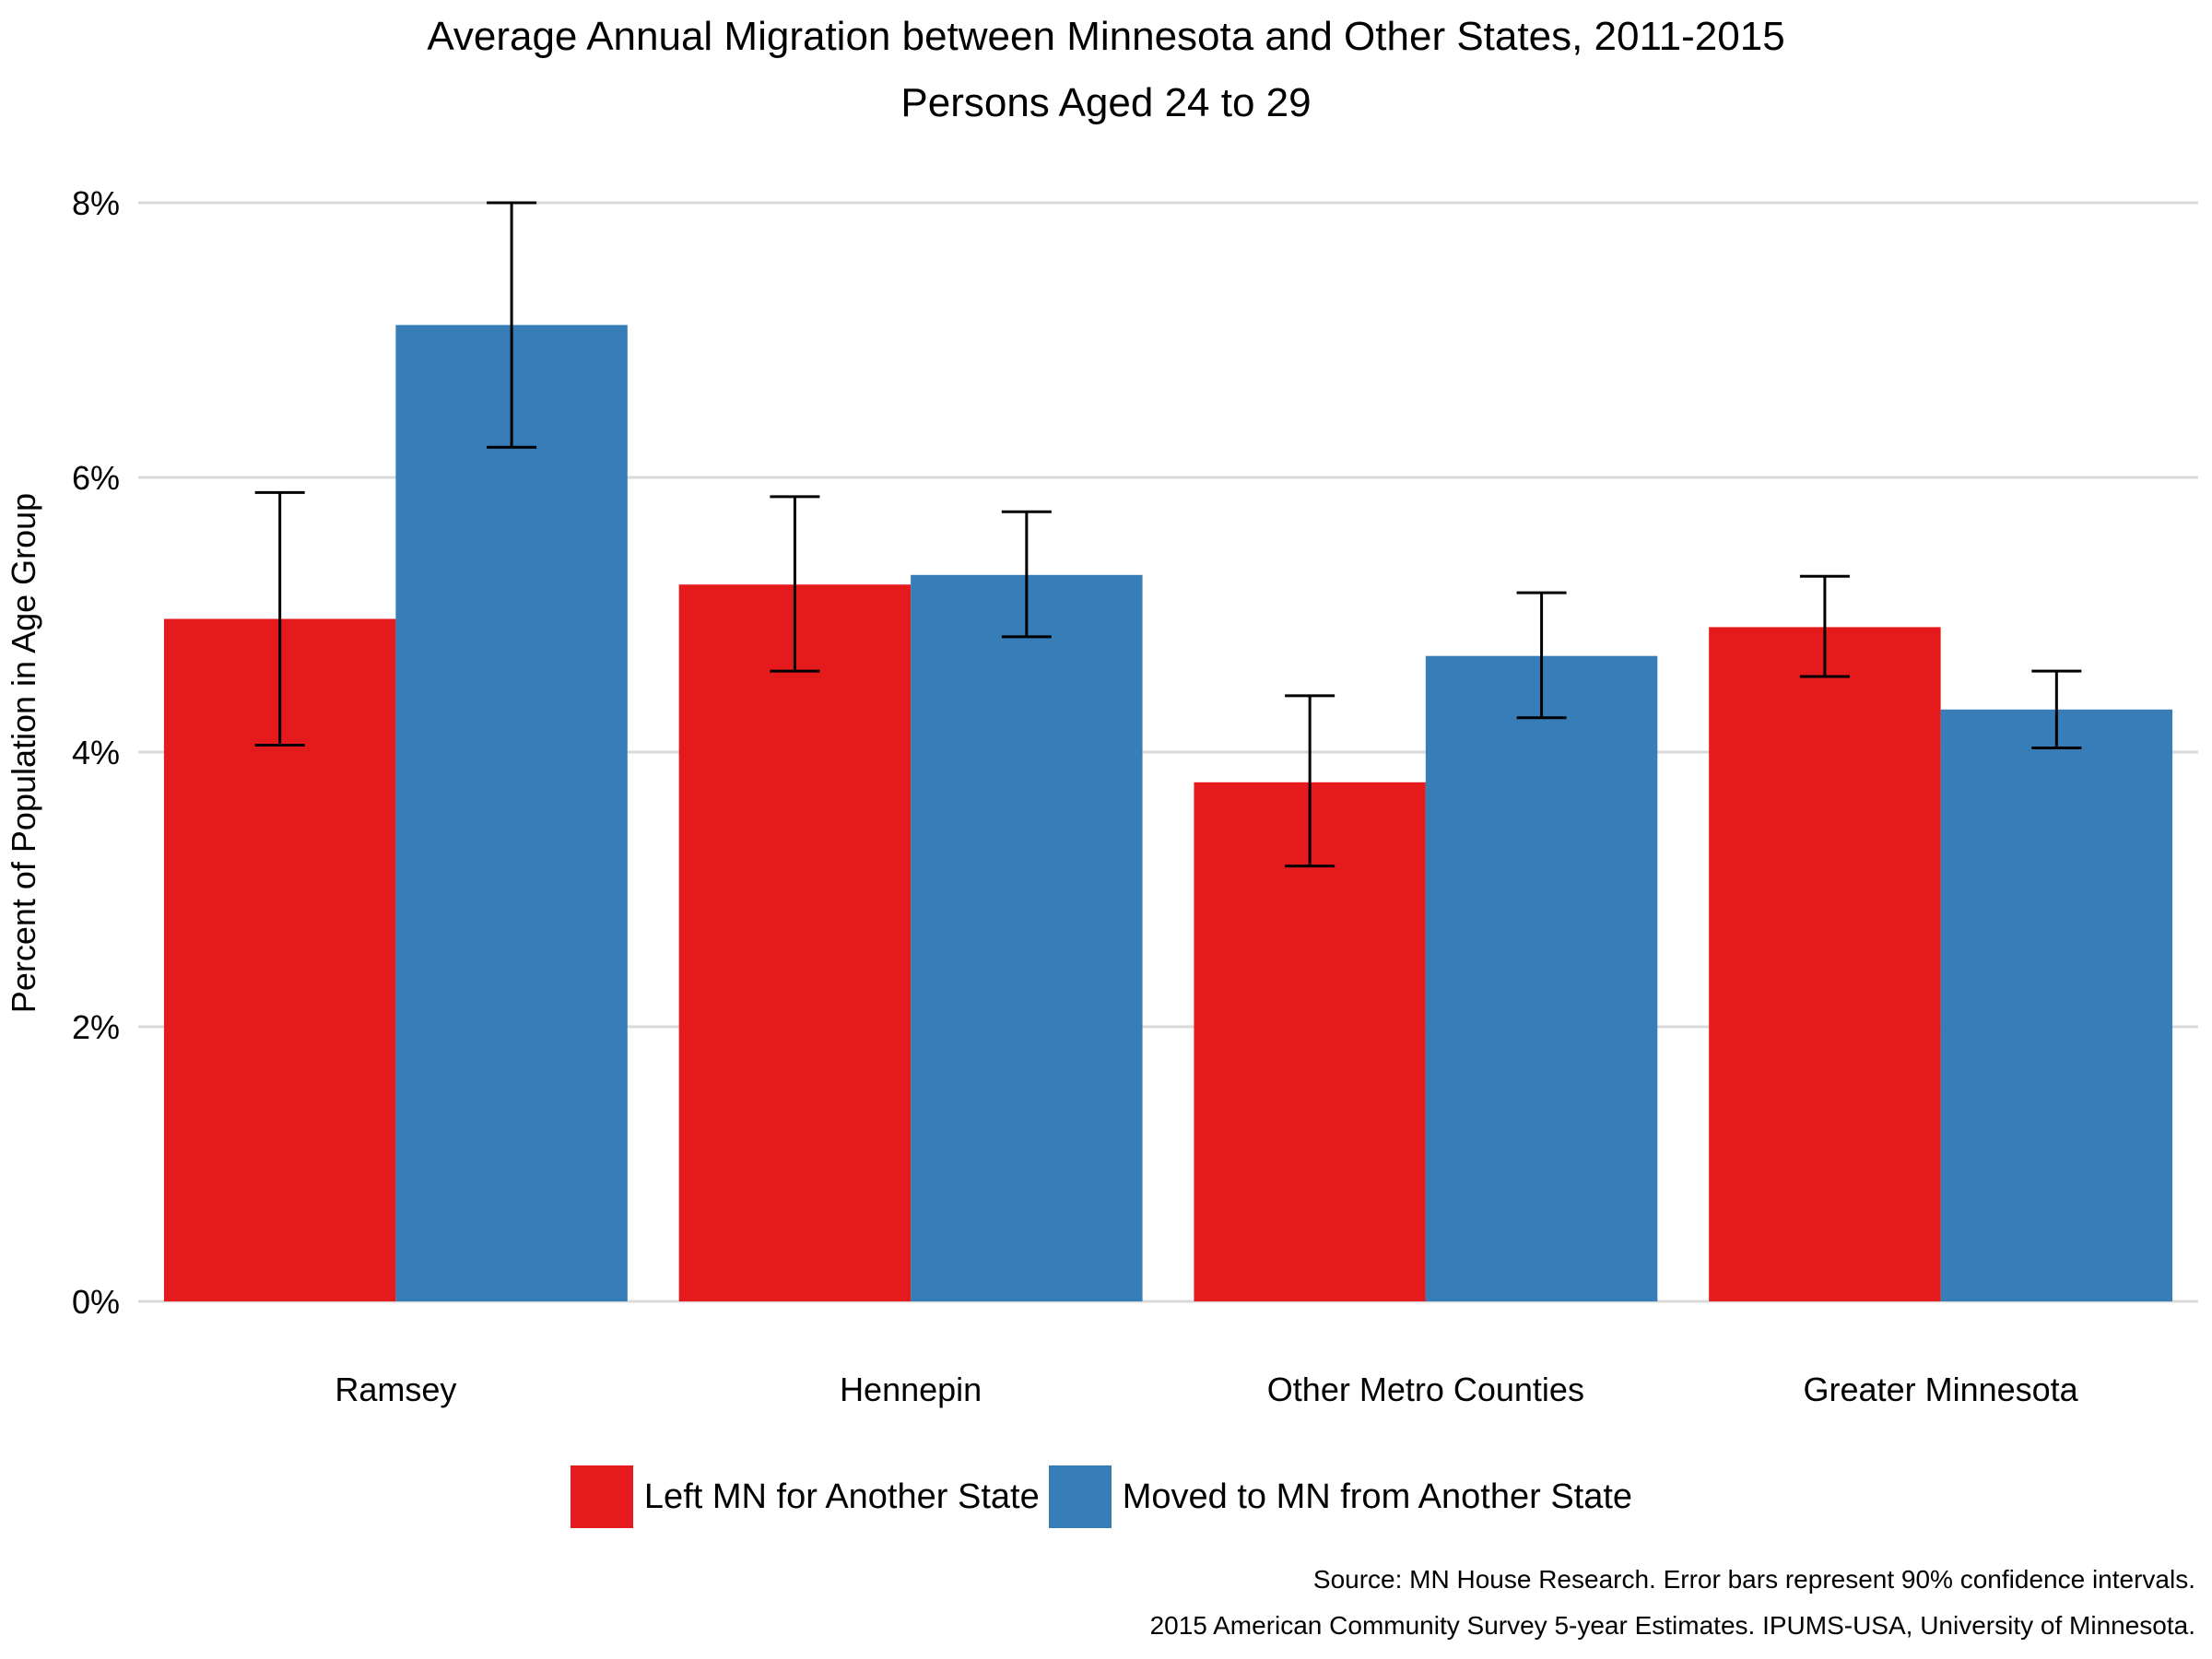 This screenshot has width=2212, height=1659. I want to click on legend-item-moved: Moved to MN from Another State, so click(1344, 1496).